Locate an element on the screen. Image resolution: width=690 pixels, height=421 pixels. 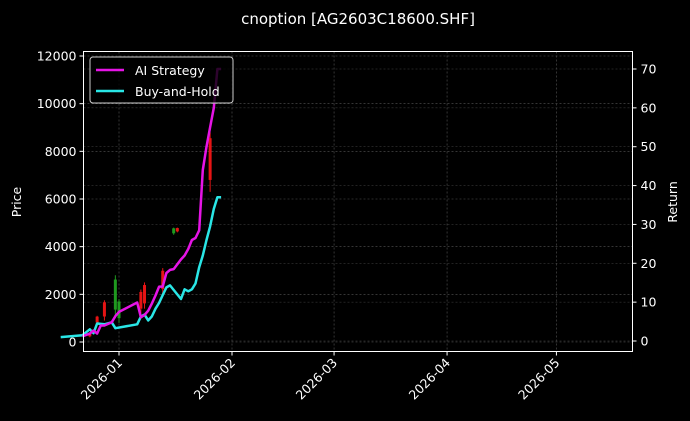
y-tick-label-right: 50 is located at coordinates (649, 146).